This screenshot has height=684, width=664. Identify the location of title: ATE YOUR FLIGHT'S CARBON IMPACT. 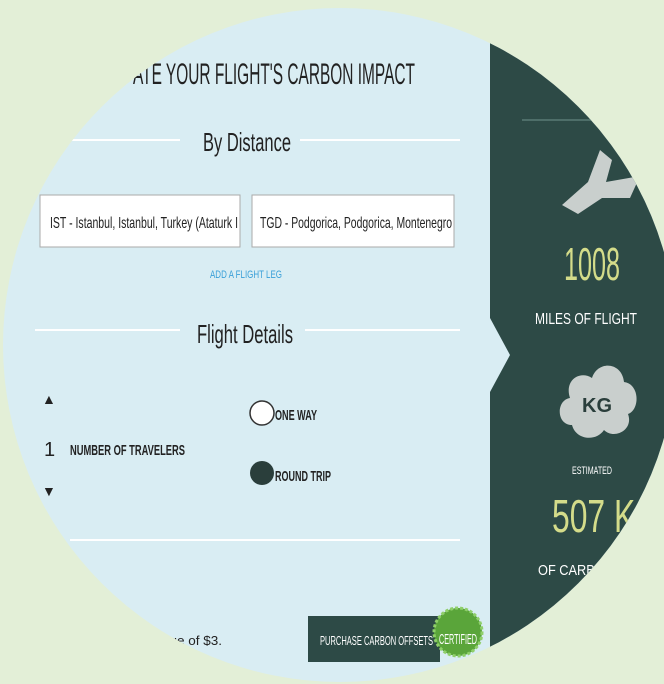
(274, 74).